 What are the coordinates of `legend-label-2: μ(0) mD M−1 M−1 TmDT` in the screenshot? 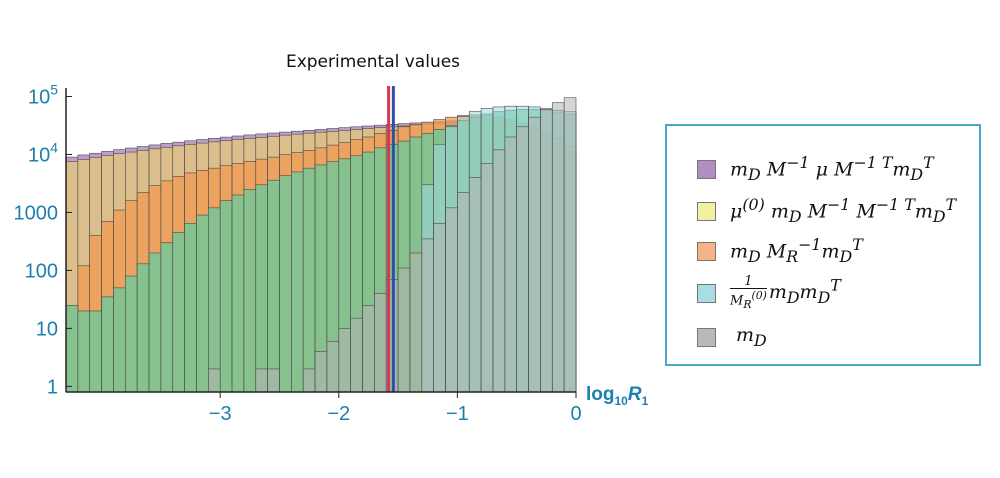 It's located at (843, 211).